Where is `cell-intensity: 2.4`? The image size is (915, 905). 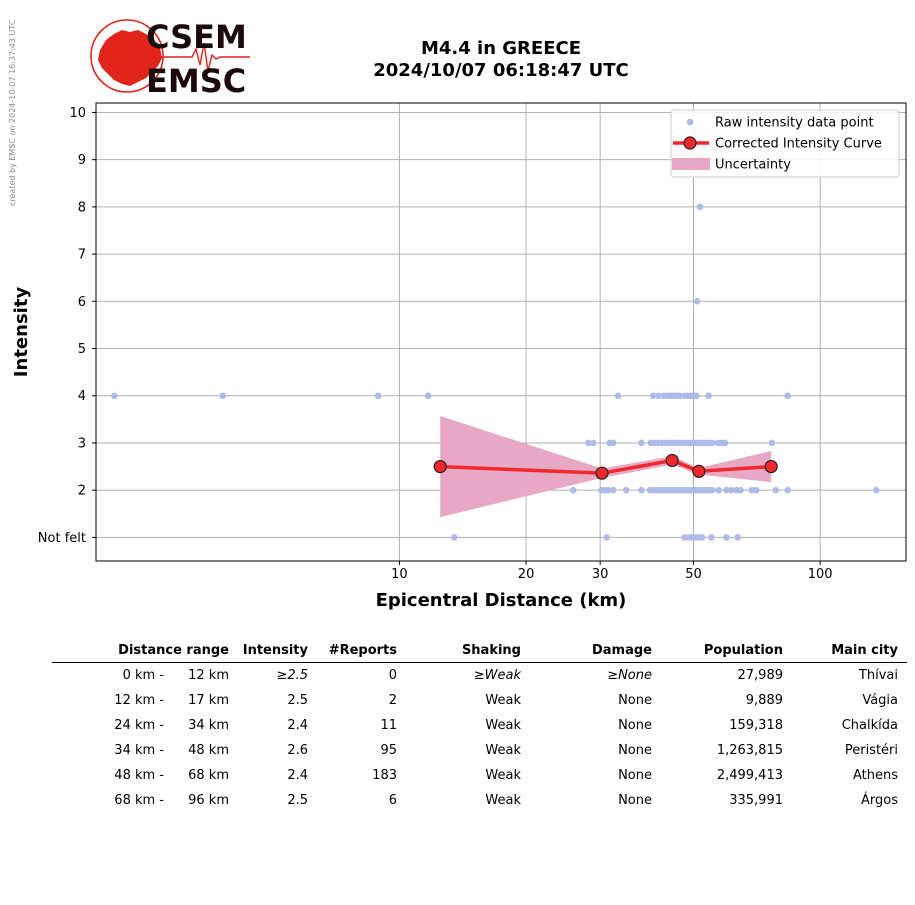 cell-intensity: 2.4 is located at coordinates (297, 725).